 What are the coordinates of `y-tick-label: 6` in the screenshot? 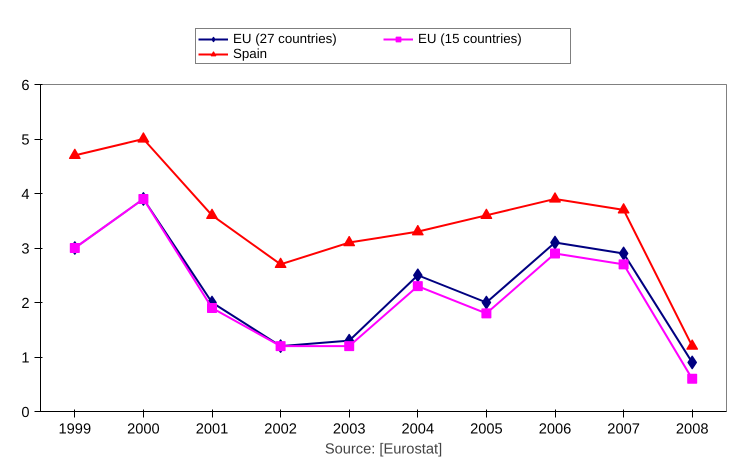 It's located at (25, 86).